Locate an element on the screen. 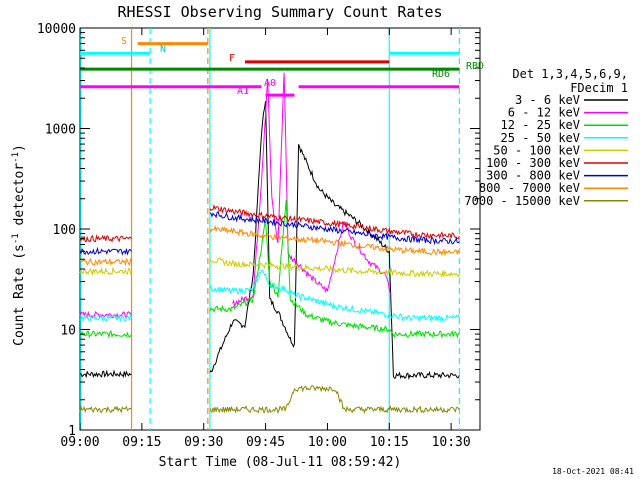 This screenshot has height=480, width=640. legend-header-1: Det 1,3,4,5,6,9, is located at coordinates (570, 74).